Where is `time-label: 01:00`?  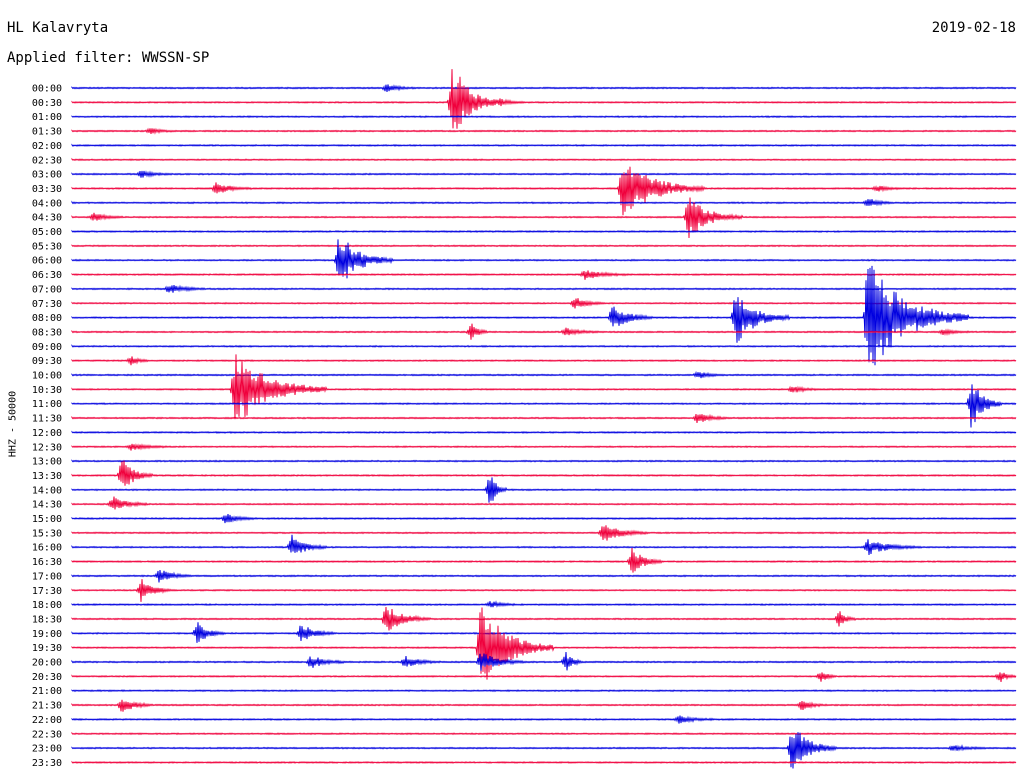 time-label: 01:00 is located at coordinates (47, 117).